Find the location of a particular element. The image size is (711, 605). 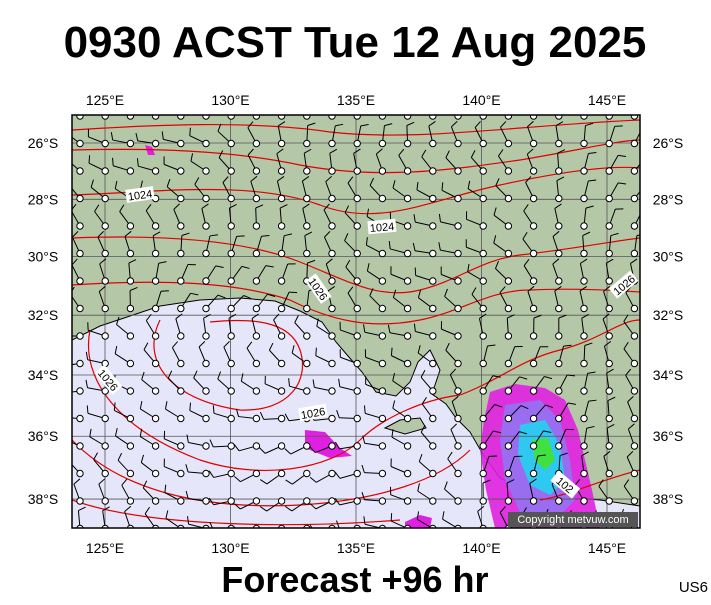

lon-label: 145°E is located at coordinates (607, 548).